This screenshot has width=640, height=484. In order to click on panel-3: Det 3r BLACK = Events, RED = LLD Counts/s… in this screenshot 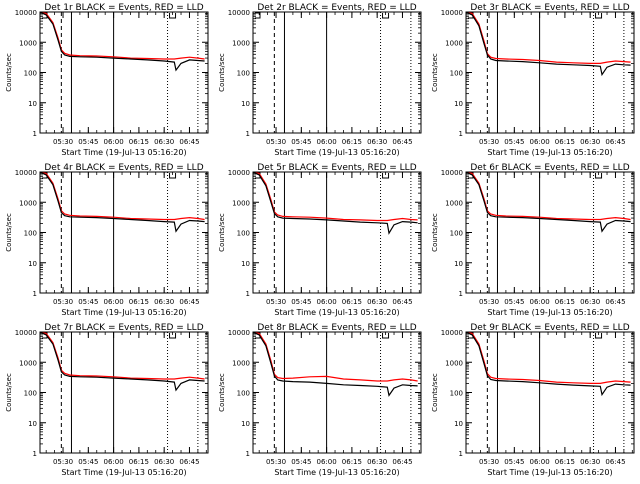, I will do `click(533, 80)`.